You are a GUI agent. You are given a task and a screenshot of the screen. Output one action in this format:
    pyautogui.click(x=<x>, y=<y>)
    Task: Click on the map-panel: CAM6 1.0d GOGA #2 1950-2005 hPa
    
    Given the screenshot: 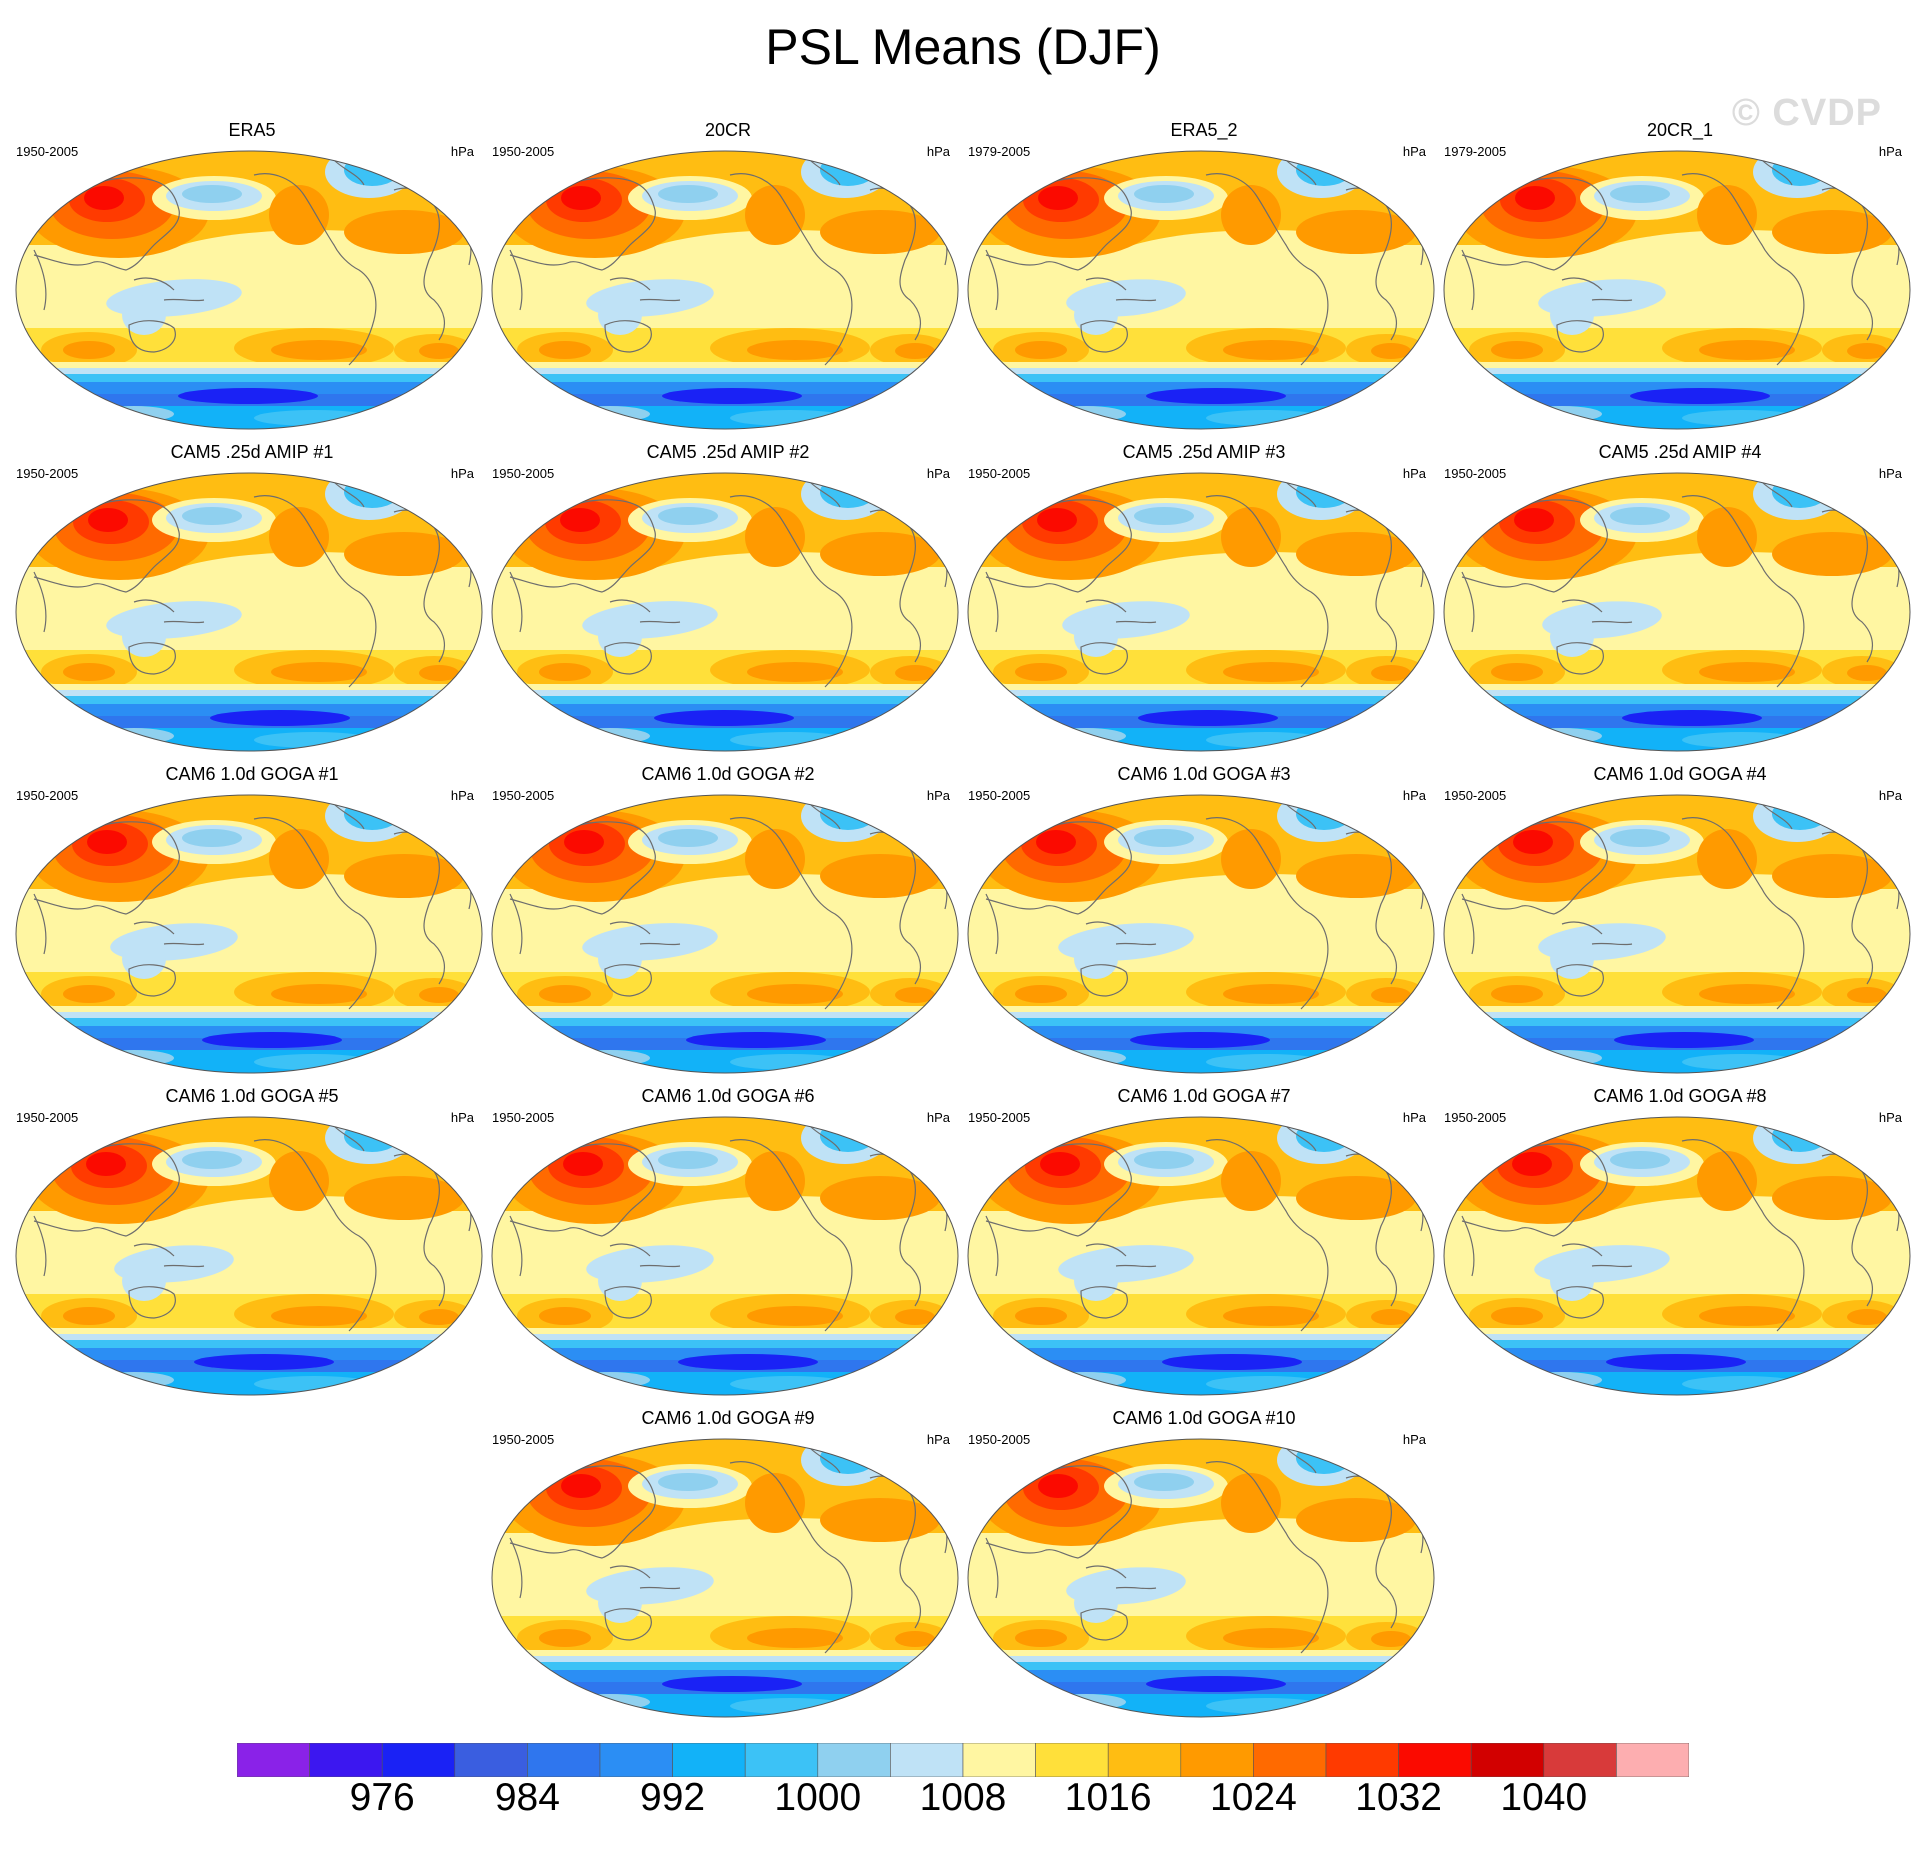 What is the action you would take?
    pyautogui.click(x=728, y=919)
    